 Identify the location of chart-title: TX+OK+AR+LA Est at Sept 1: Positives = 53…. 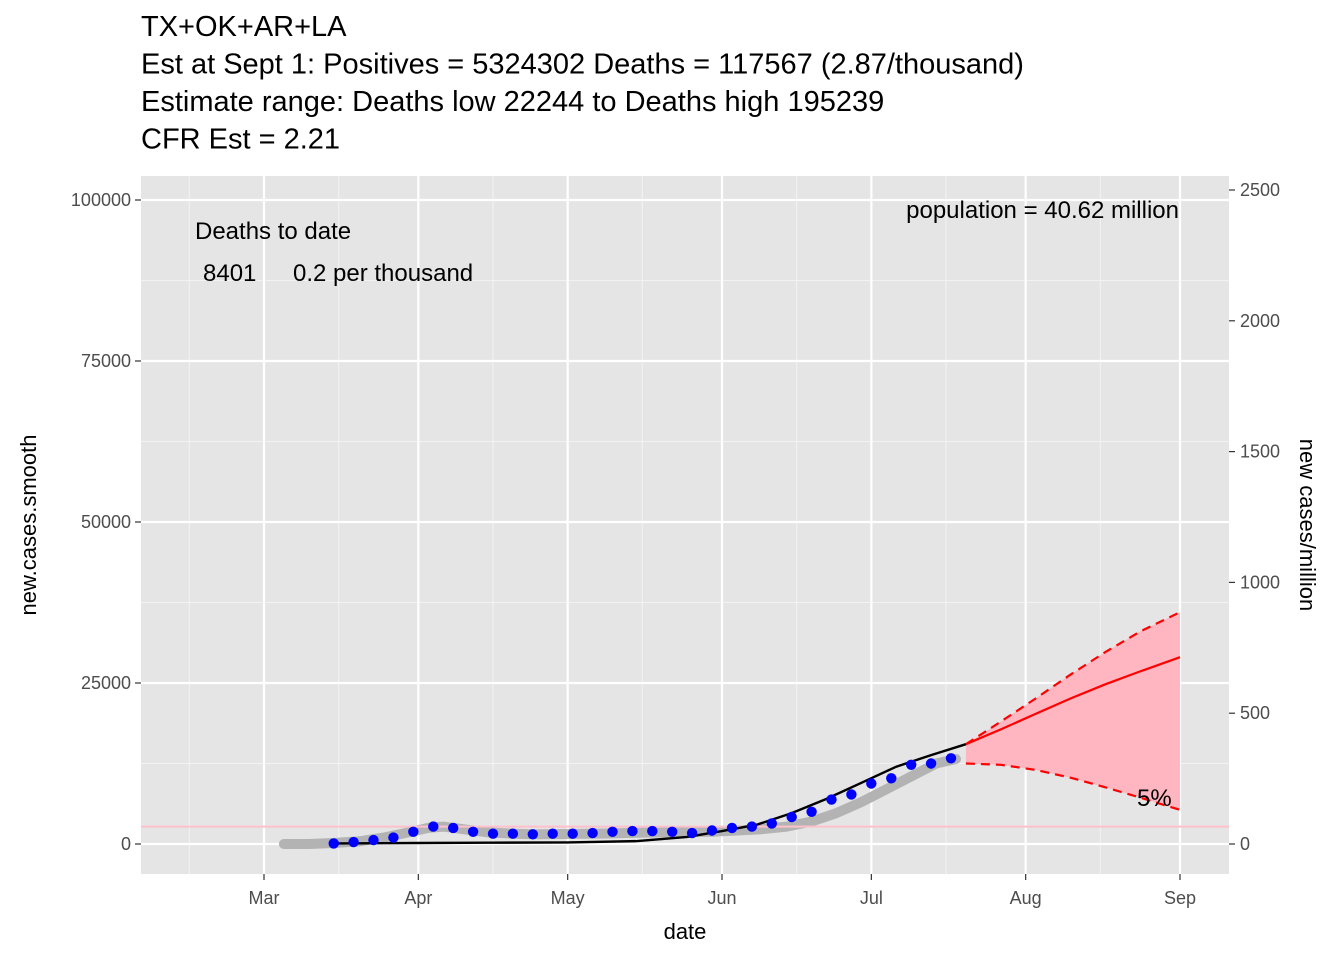
(582, 83).